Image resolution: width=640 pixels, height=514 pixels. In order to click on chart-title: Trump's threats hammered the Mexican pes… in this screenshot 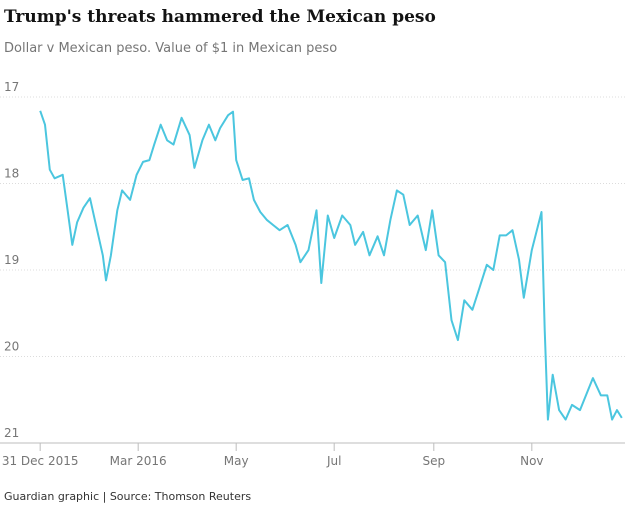, I will do `click(220, 17)`.